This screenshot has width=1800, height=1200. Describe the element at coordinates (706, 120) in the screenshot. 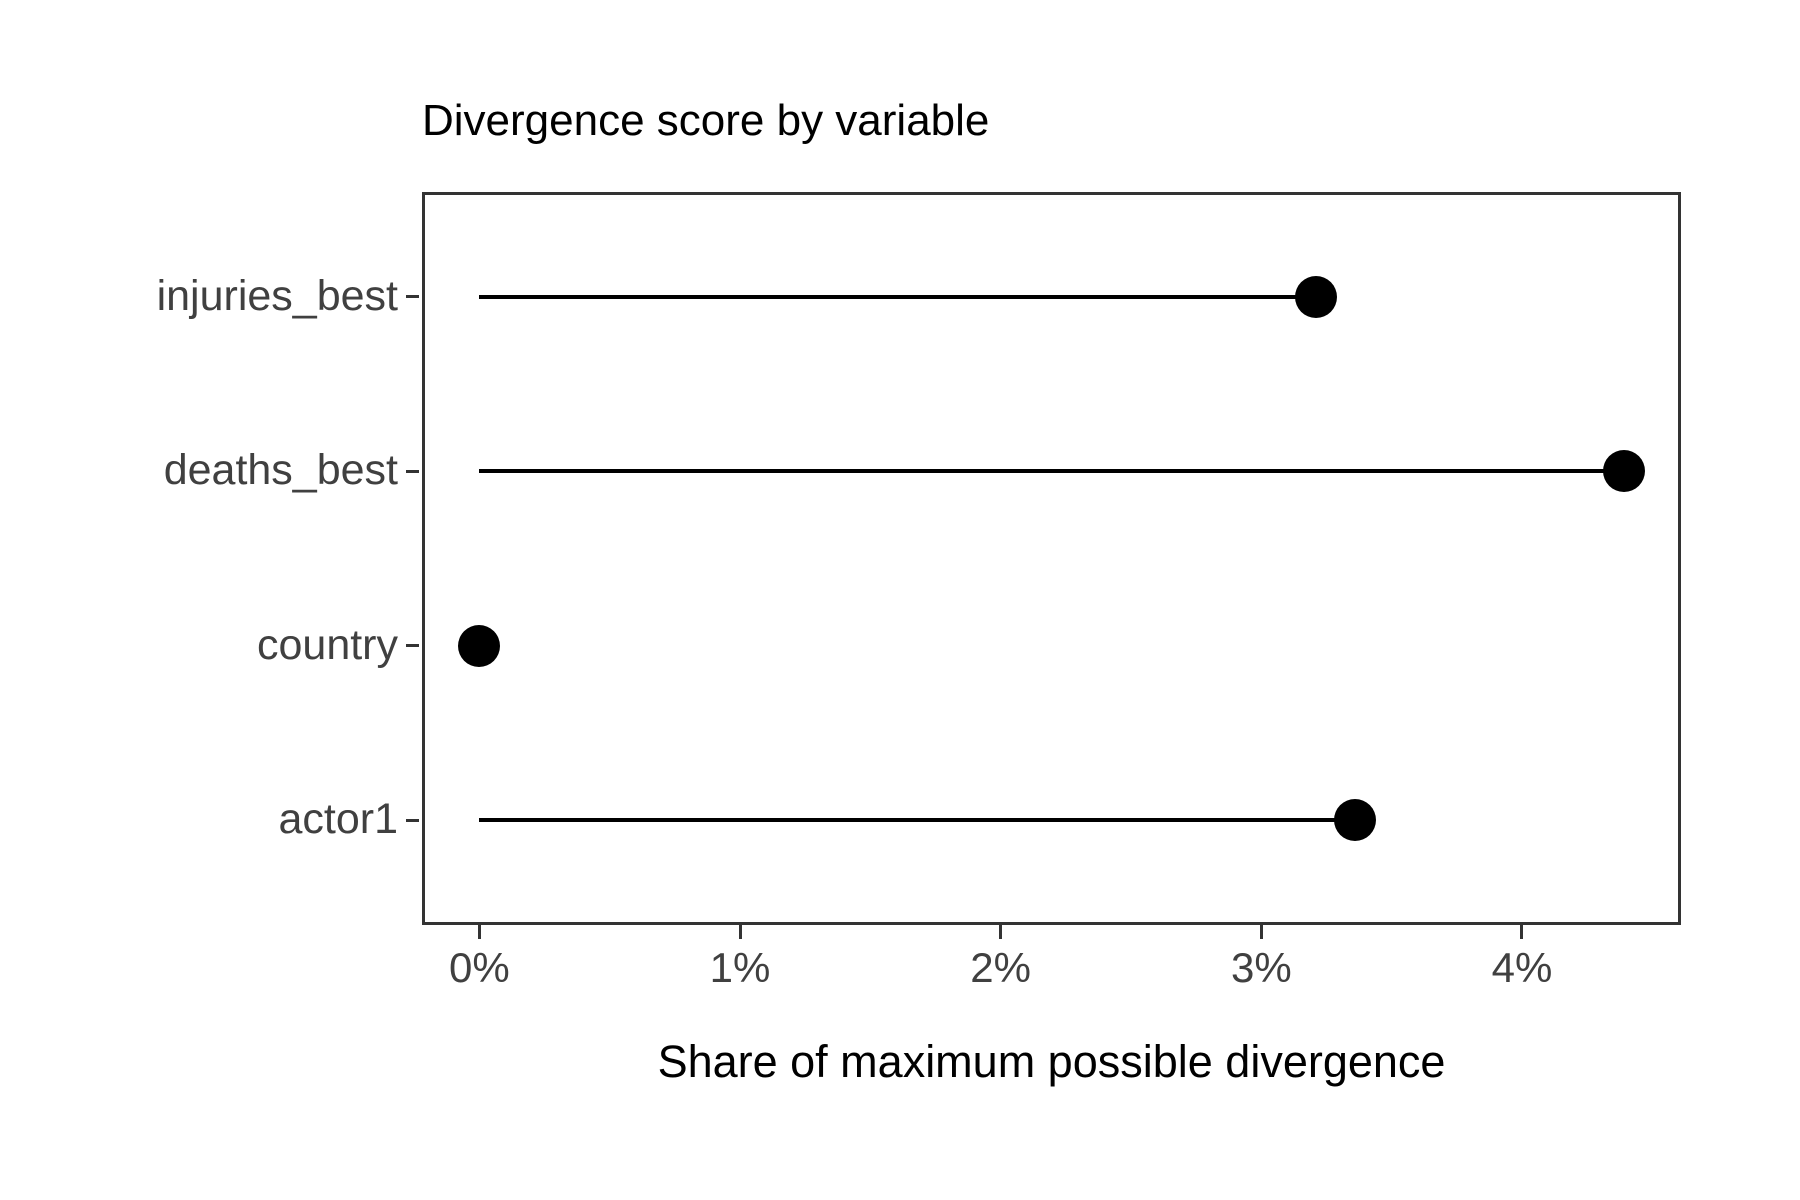

I see `chart-title: Divergence score by variable` at that location.